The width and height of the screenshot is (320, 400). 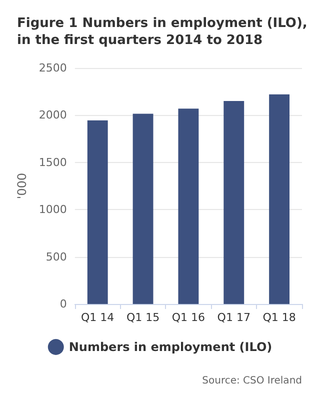 What do you see at coordinates (52, 68) in the screenshot?
I see `y-tick-label: 2500` at bounding box center [52, 68].